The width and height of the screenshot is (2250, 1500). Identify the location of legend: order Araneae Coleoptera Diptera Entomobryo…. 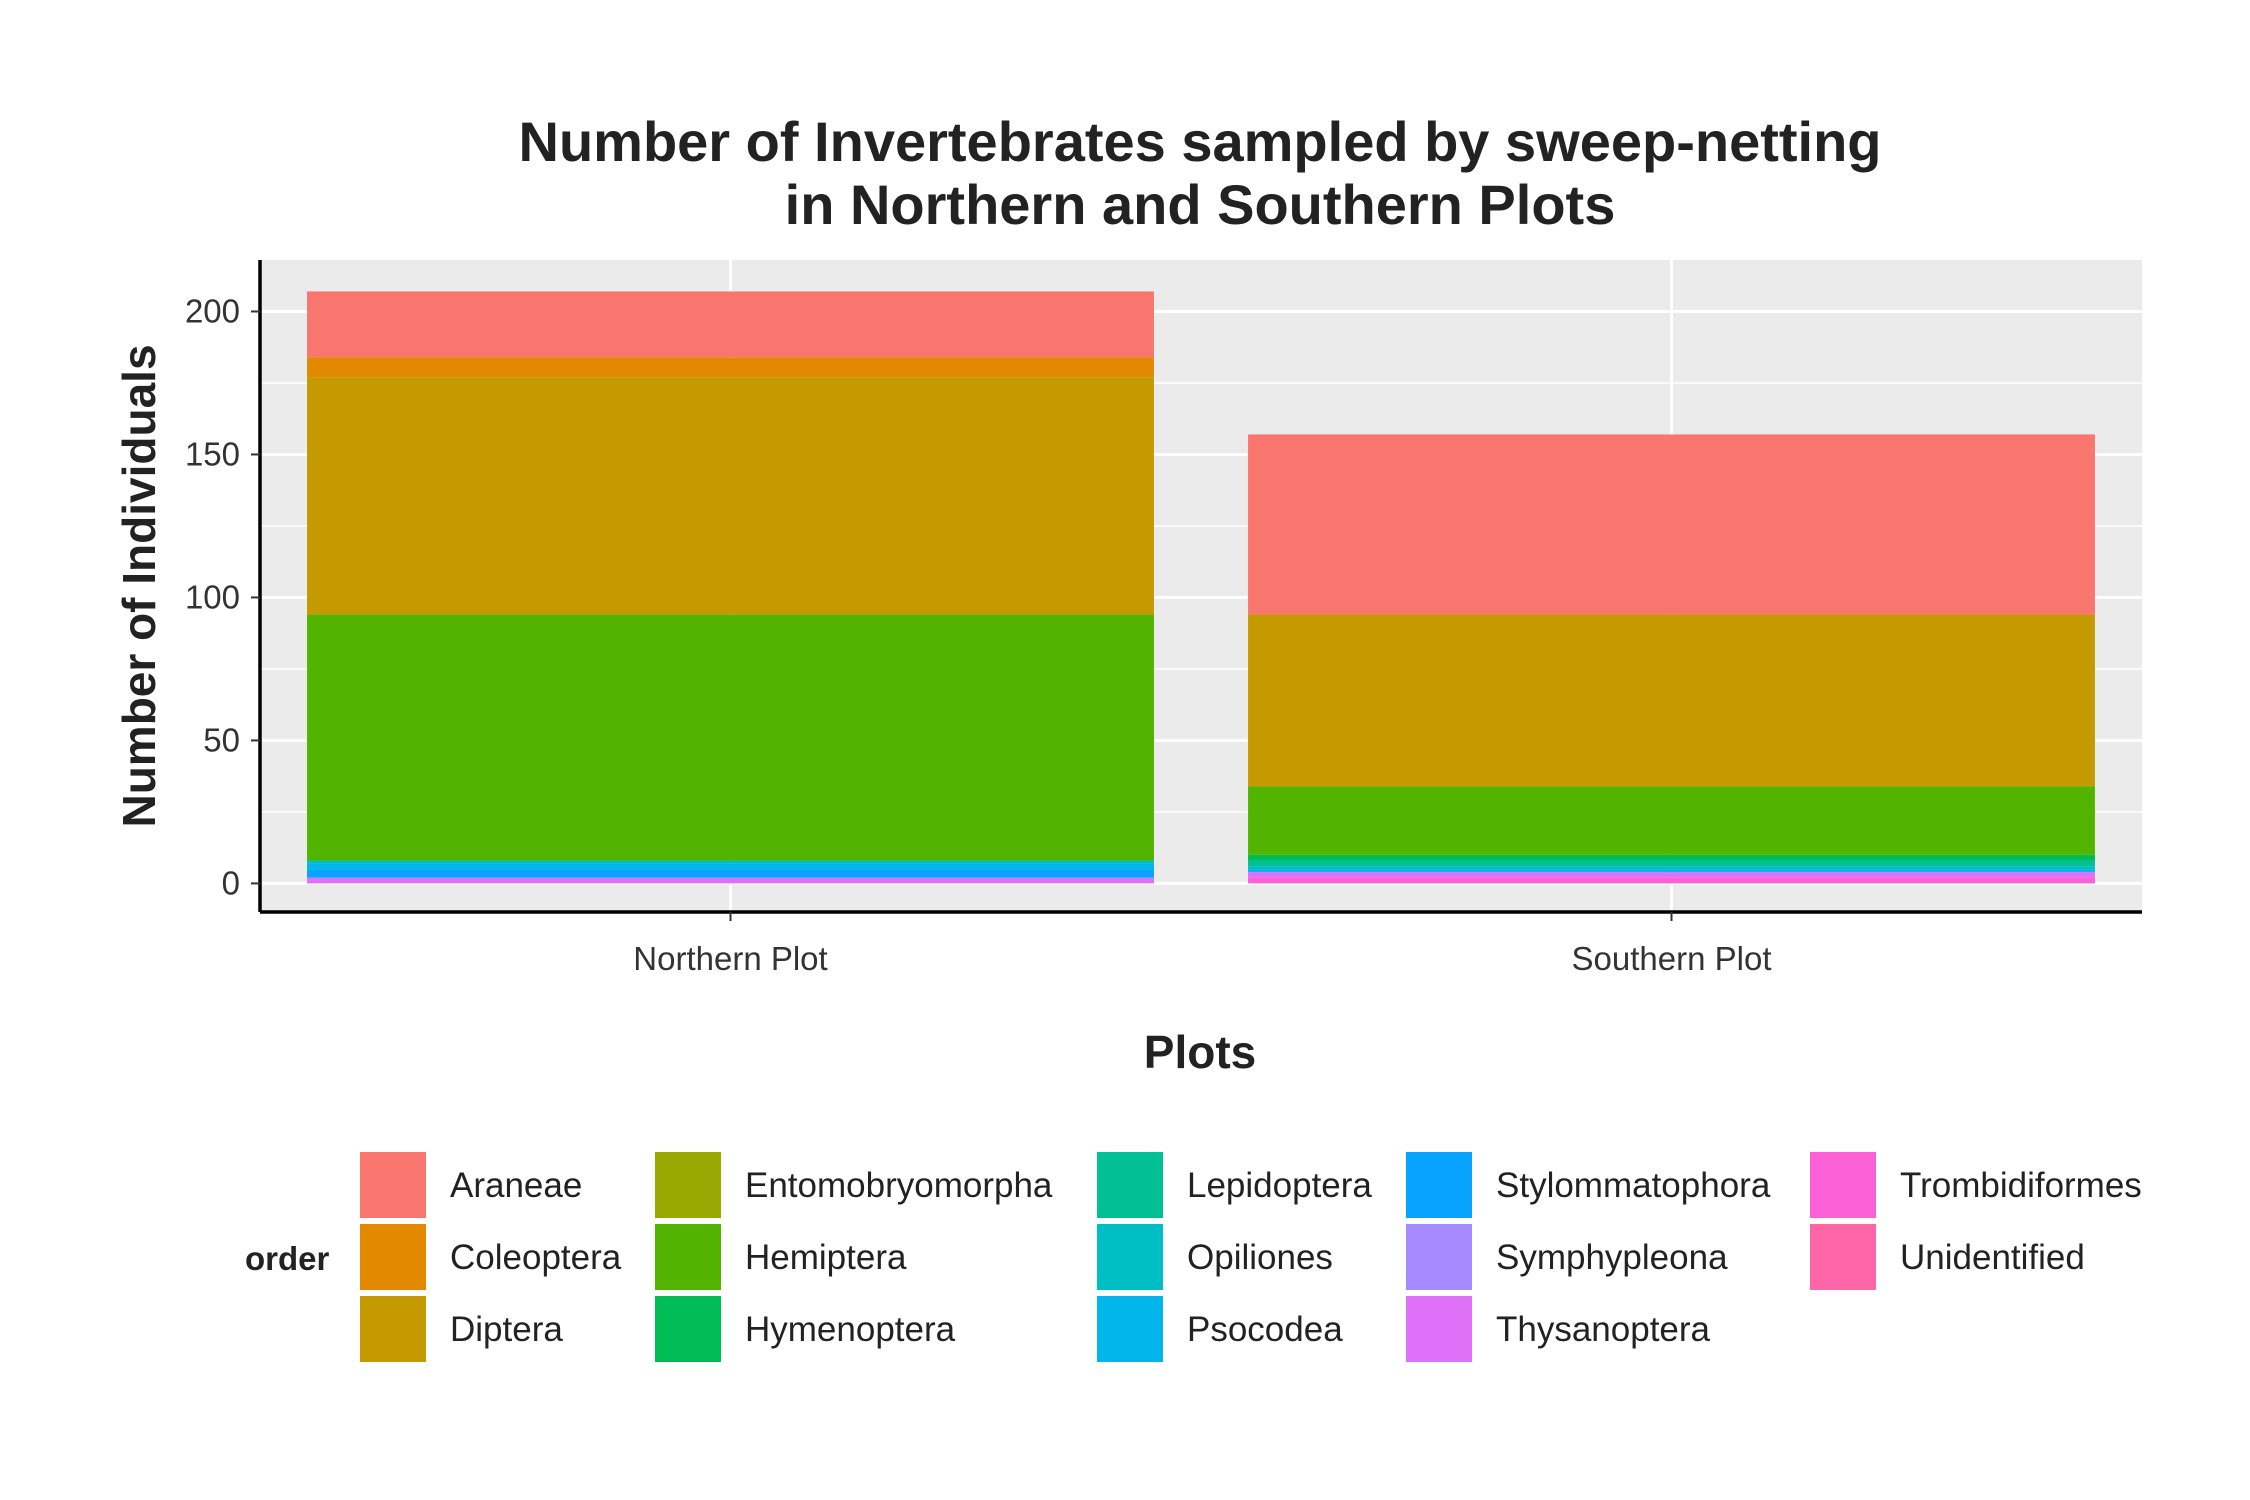
(1193, 1257).